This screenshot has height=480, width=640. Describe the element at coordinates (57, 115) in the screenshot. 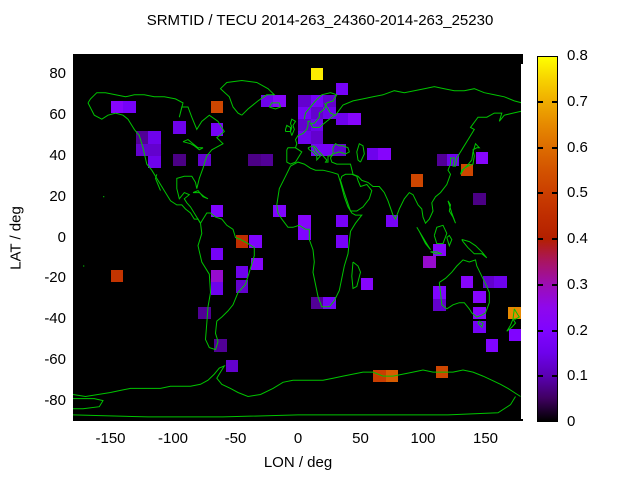

I see `y-tick-label: 60` at that location.